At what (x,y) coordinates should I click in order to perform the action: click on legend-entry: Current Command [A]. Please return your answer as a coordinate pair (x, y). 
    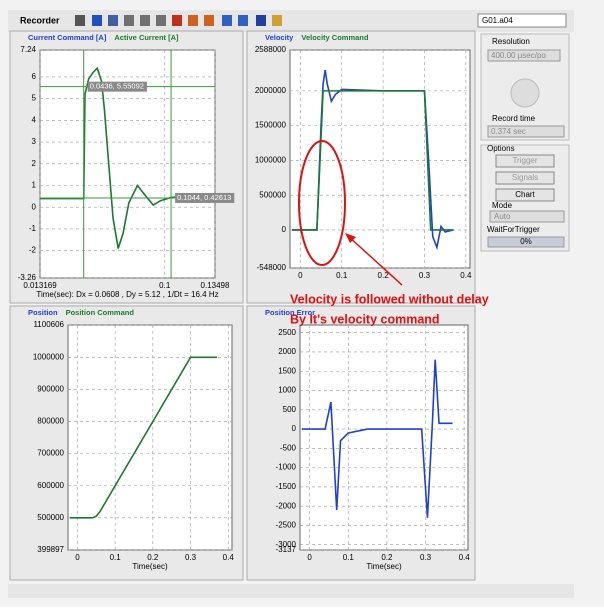
    Looking at the image, I should click on (67, 37).